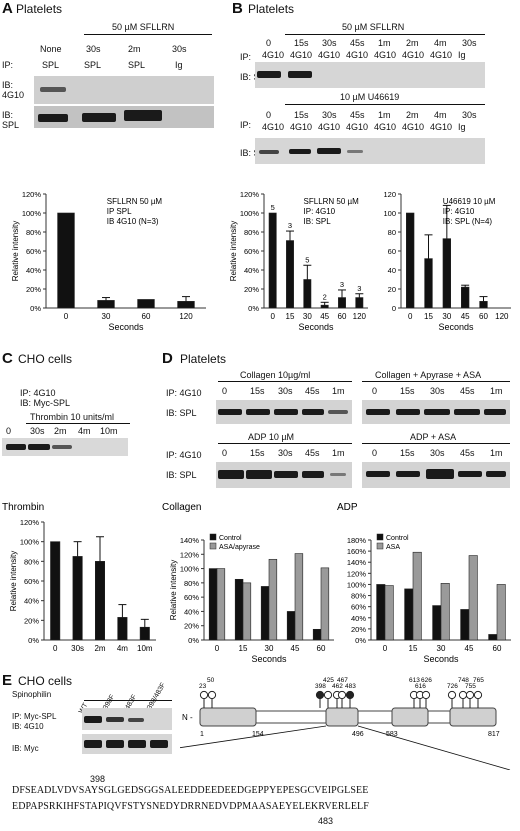 This screenshot has height=831, width=520. What do you see at coordinates (392, 232) in the screenshot?
I see `y-tick-label: 80` at bounding box center [392, 232].